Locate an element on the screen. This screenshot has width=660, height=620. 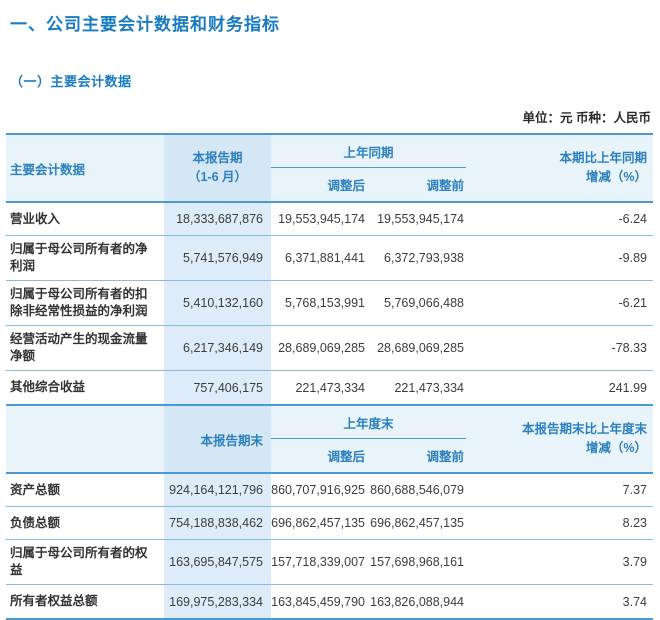
row-current-value: 5,410,132,160 is located at coordinates (217, 303).